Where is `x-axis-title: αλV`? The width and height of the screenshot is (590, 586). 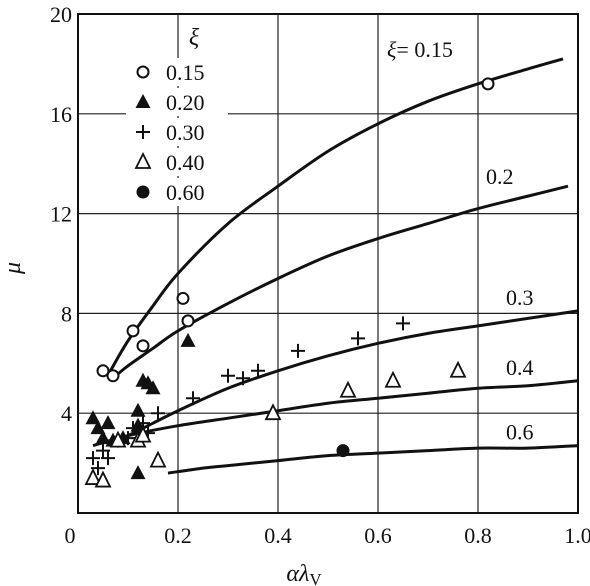 x-axis-title: αλV is located at coordinates (304, 573).